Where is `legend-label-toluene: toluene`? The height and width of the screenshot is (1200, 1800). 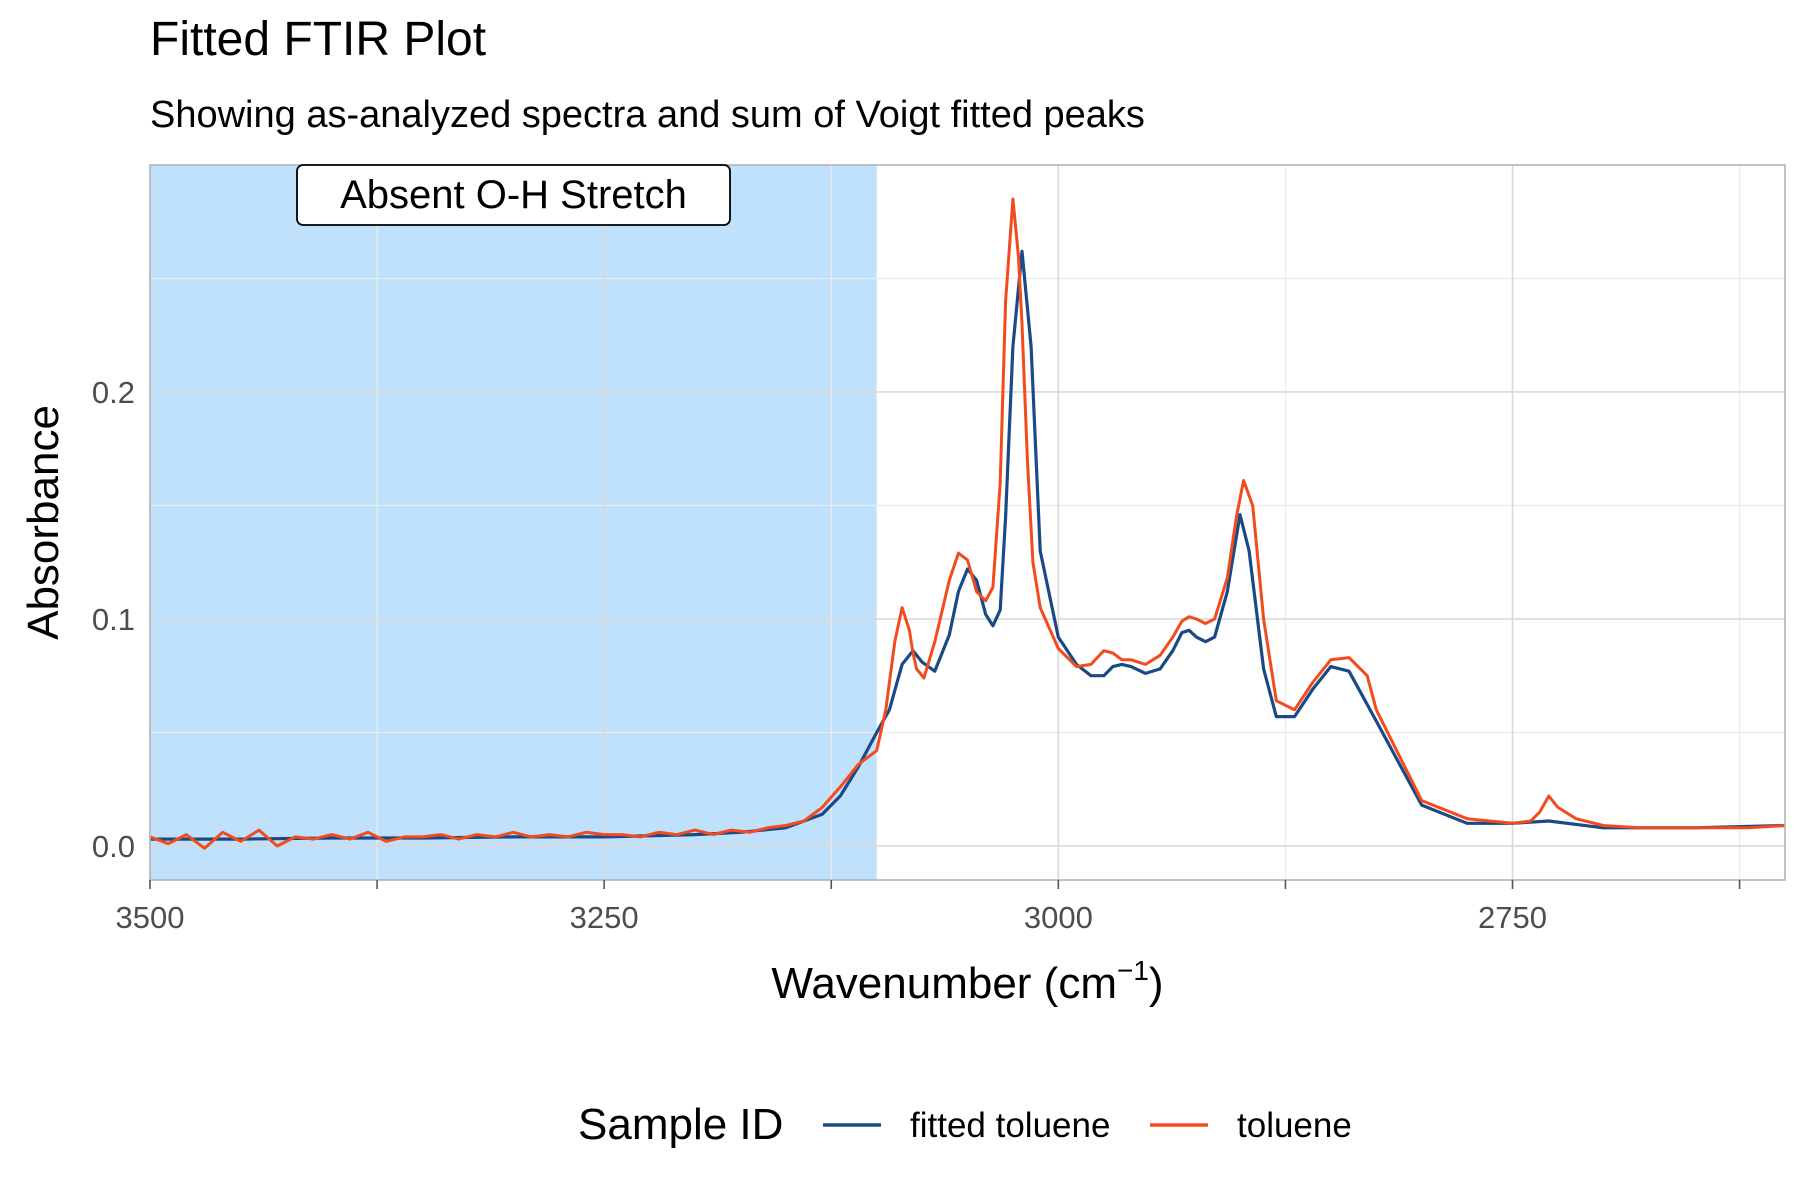
legend-label-toluene: toluene is located at coordinates (1294, 1125).